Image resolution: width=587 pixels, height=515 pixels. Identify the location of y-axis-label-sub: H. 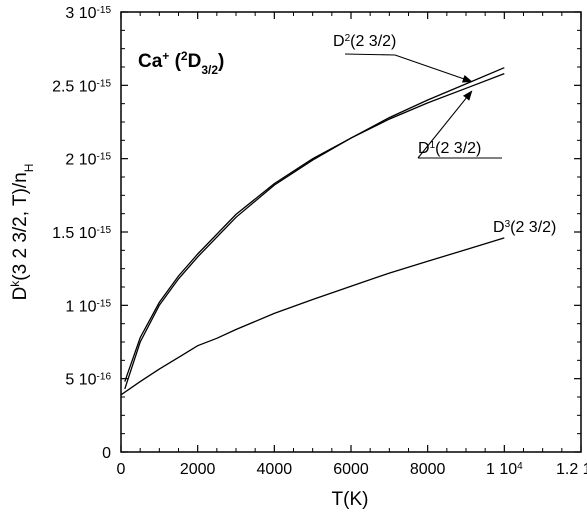
(29, 168).